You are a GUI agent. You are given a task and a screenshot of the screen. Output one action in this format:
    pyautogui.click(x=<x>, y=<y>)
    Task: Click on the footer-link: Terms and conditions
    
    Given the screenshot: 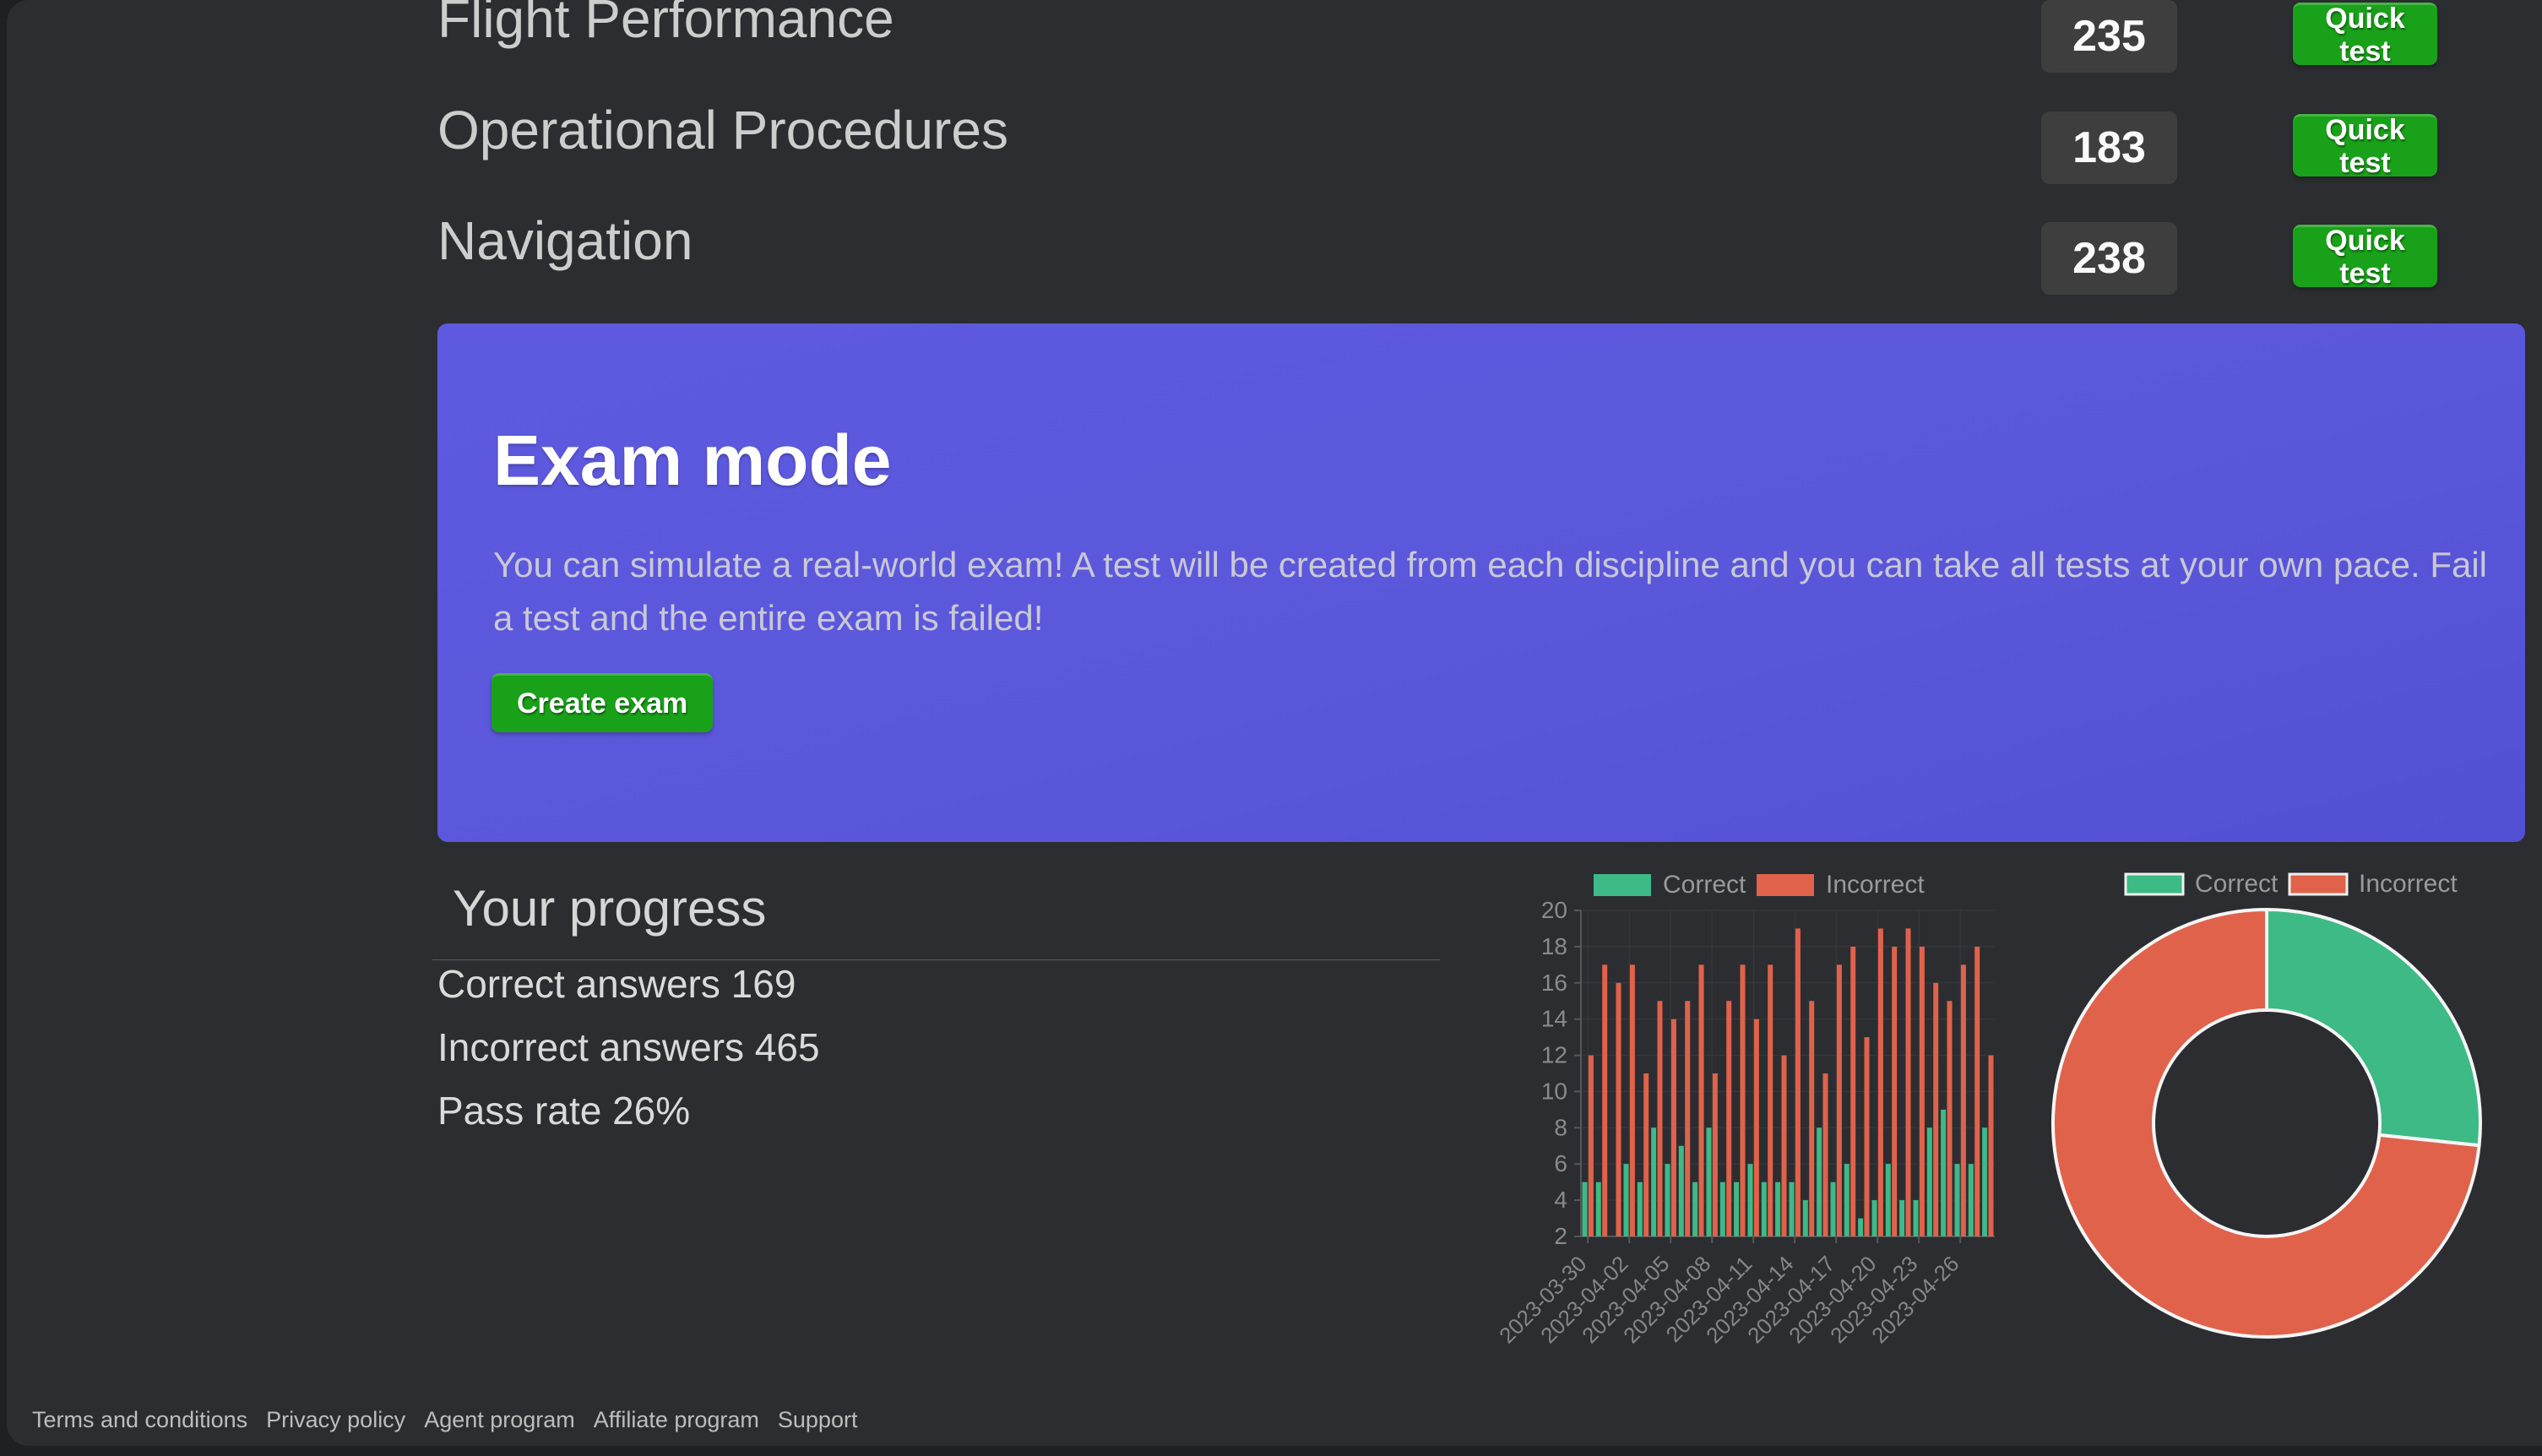 What is the action you would take?
    pyautogui.click(x=140, y=1419)
    